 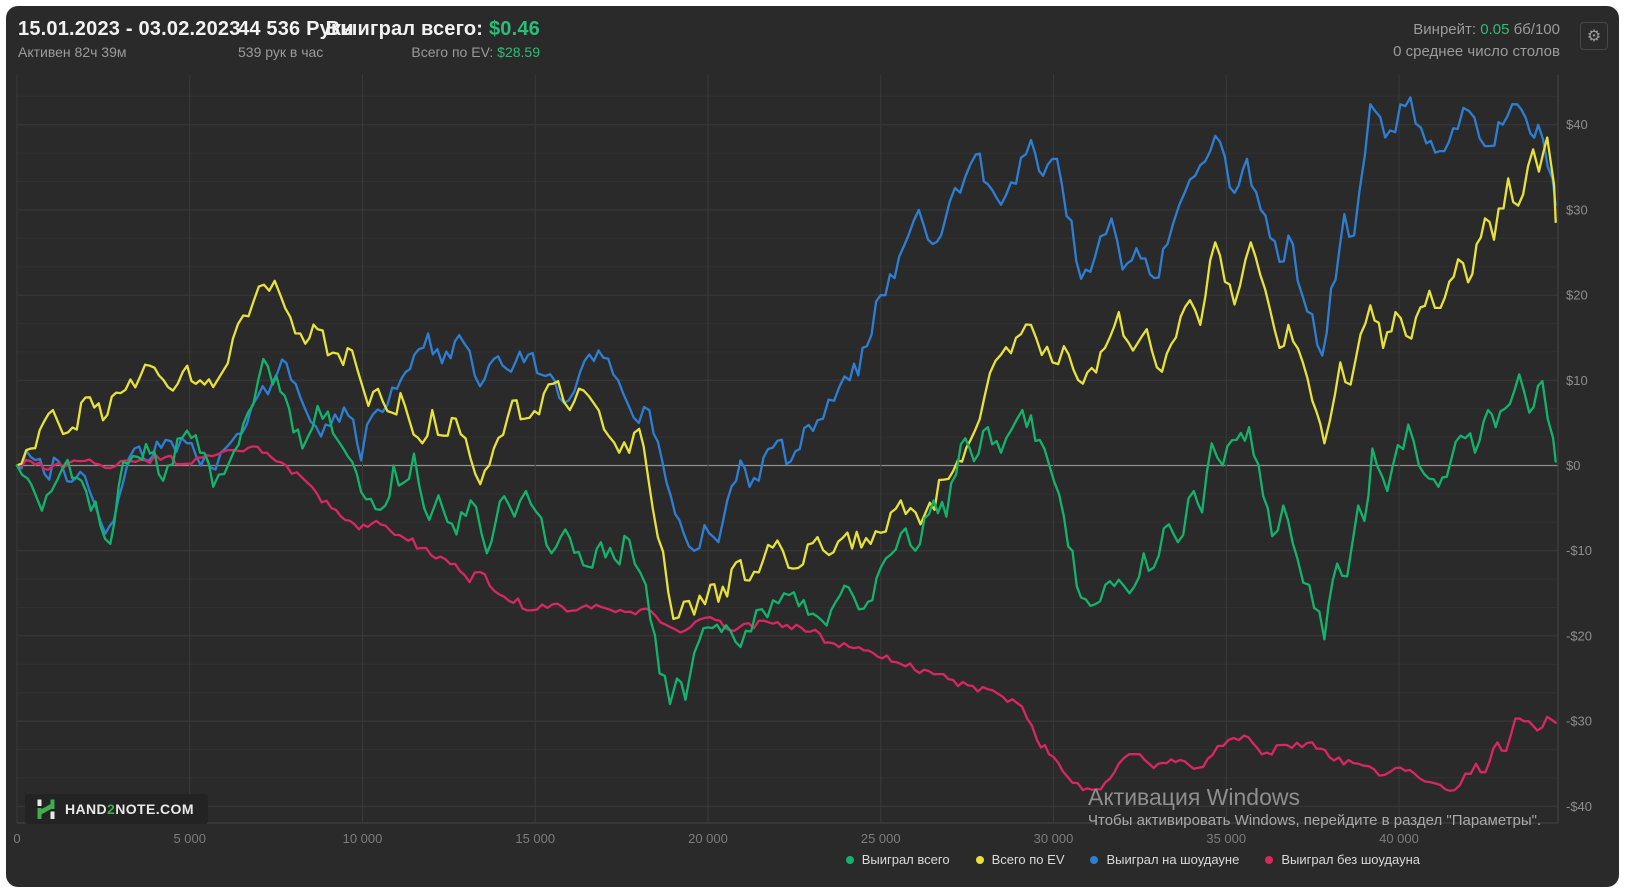 I want to click on svg-text: 15 000, so click(x=535, y=838).